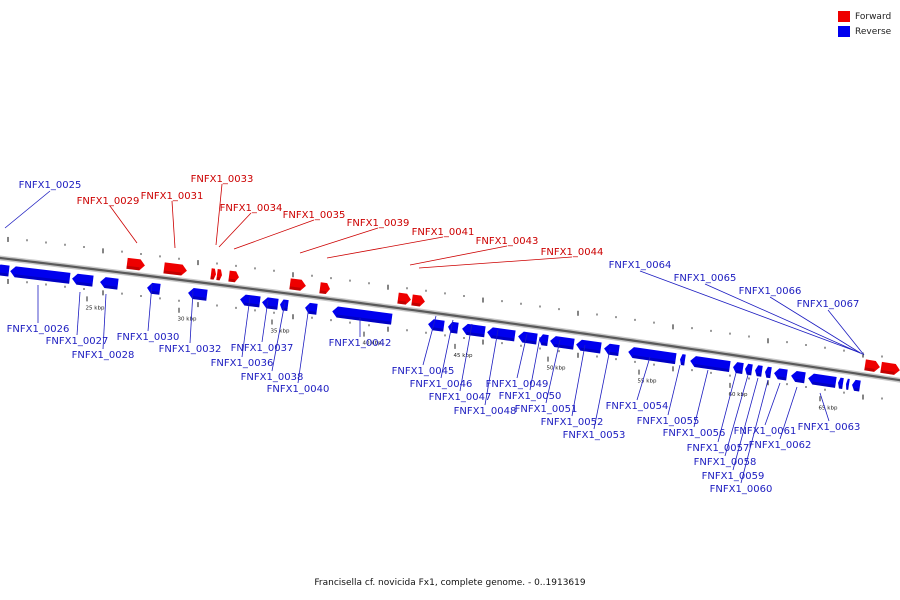  I want to click on gene-label-fnfx1-0066: FNFX1_0066, so click(770, 291).